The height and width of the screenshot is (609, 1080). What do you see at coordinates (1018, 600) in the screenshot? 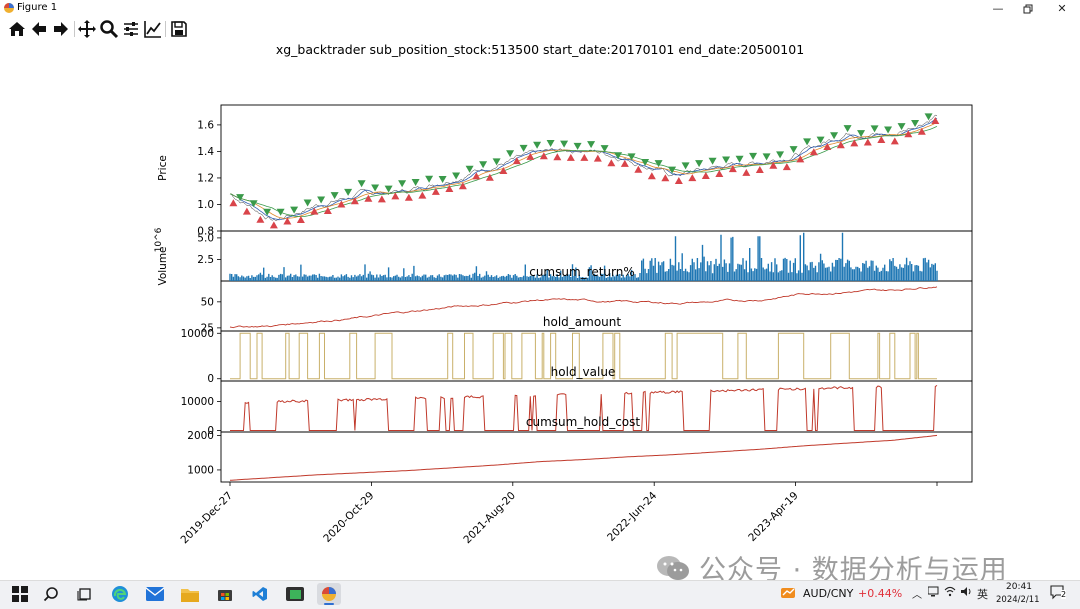
I see `clock-date: 2024/2/11` at bounding box center [1018, 600].